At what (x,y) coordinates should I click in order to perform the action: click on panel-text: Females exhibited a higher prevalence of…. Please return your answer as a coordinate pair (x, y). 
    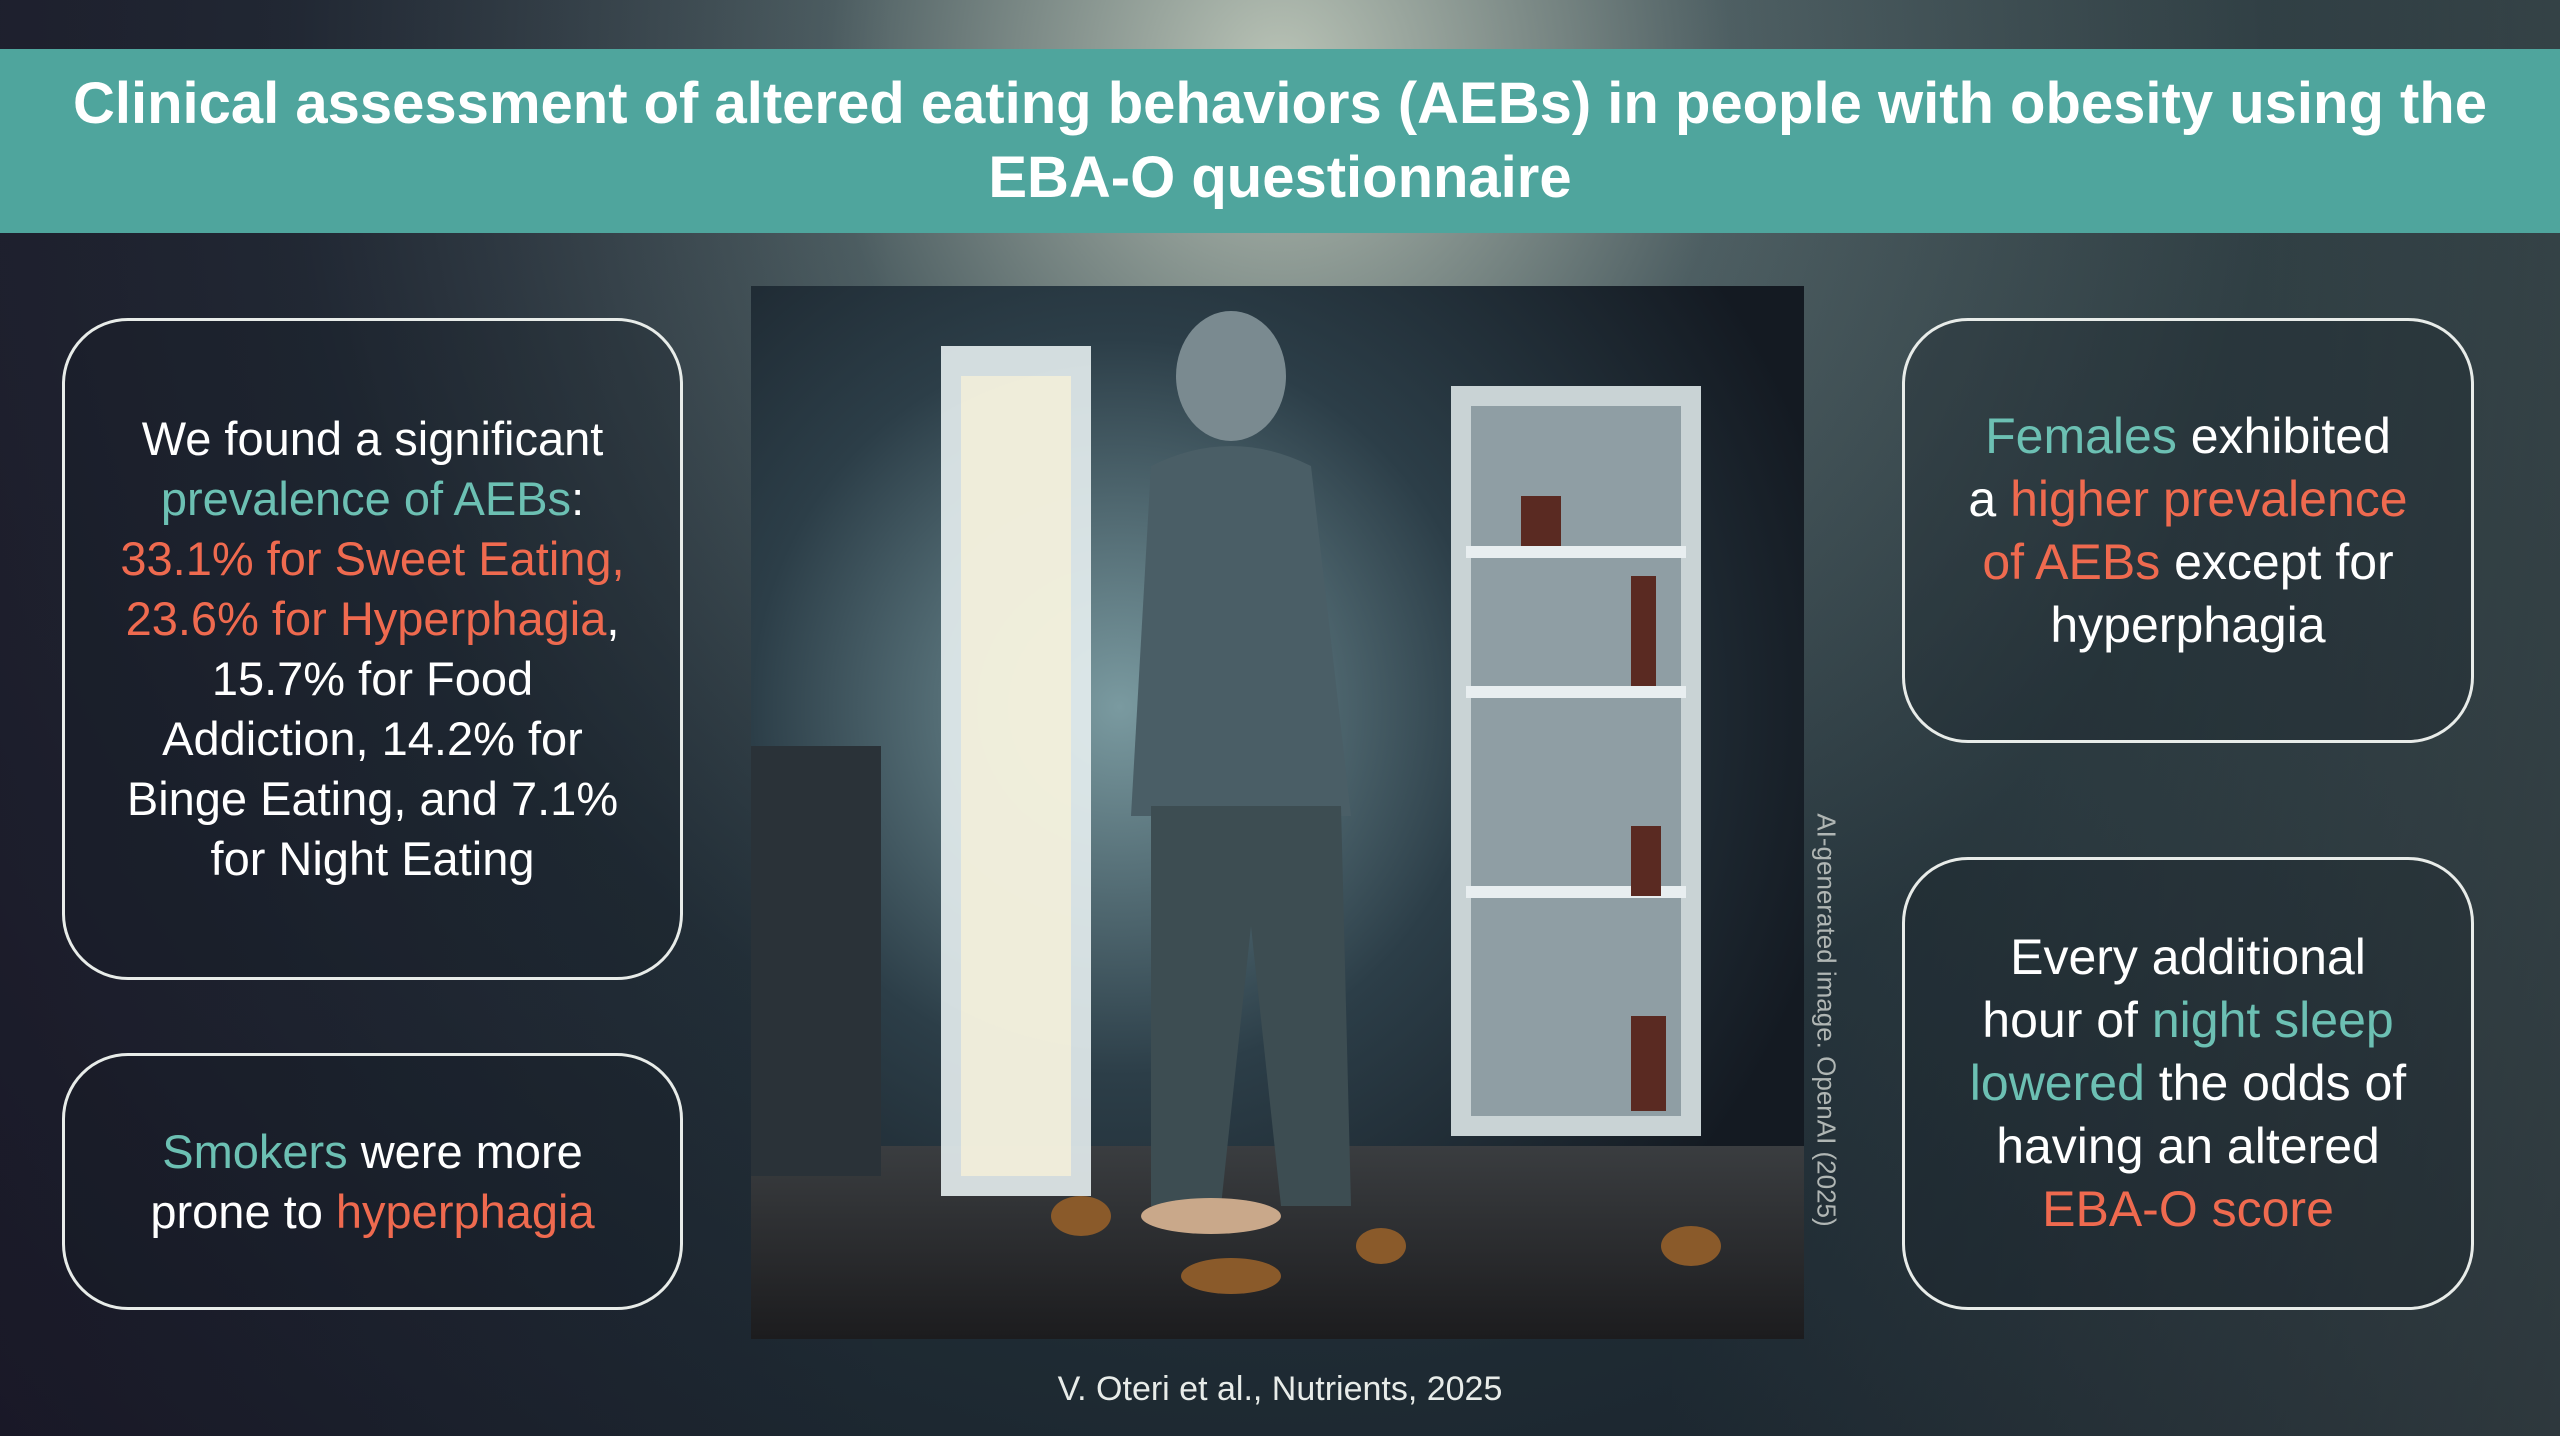
    Looking at the image, I should click on (2188, 531).